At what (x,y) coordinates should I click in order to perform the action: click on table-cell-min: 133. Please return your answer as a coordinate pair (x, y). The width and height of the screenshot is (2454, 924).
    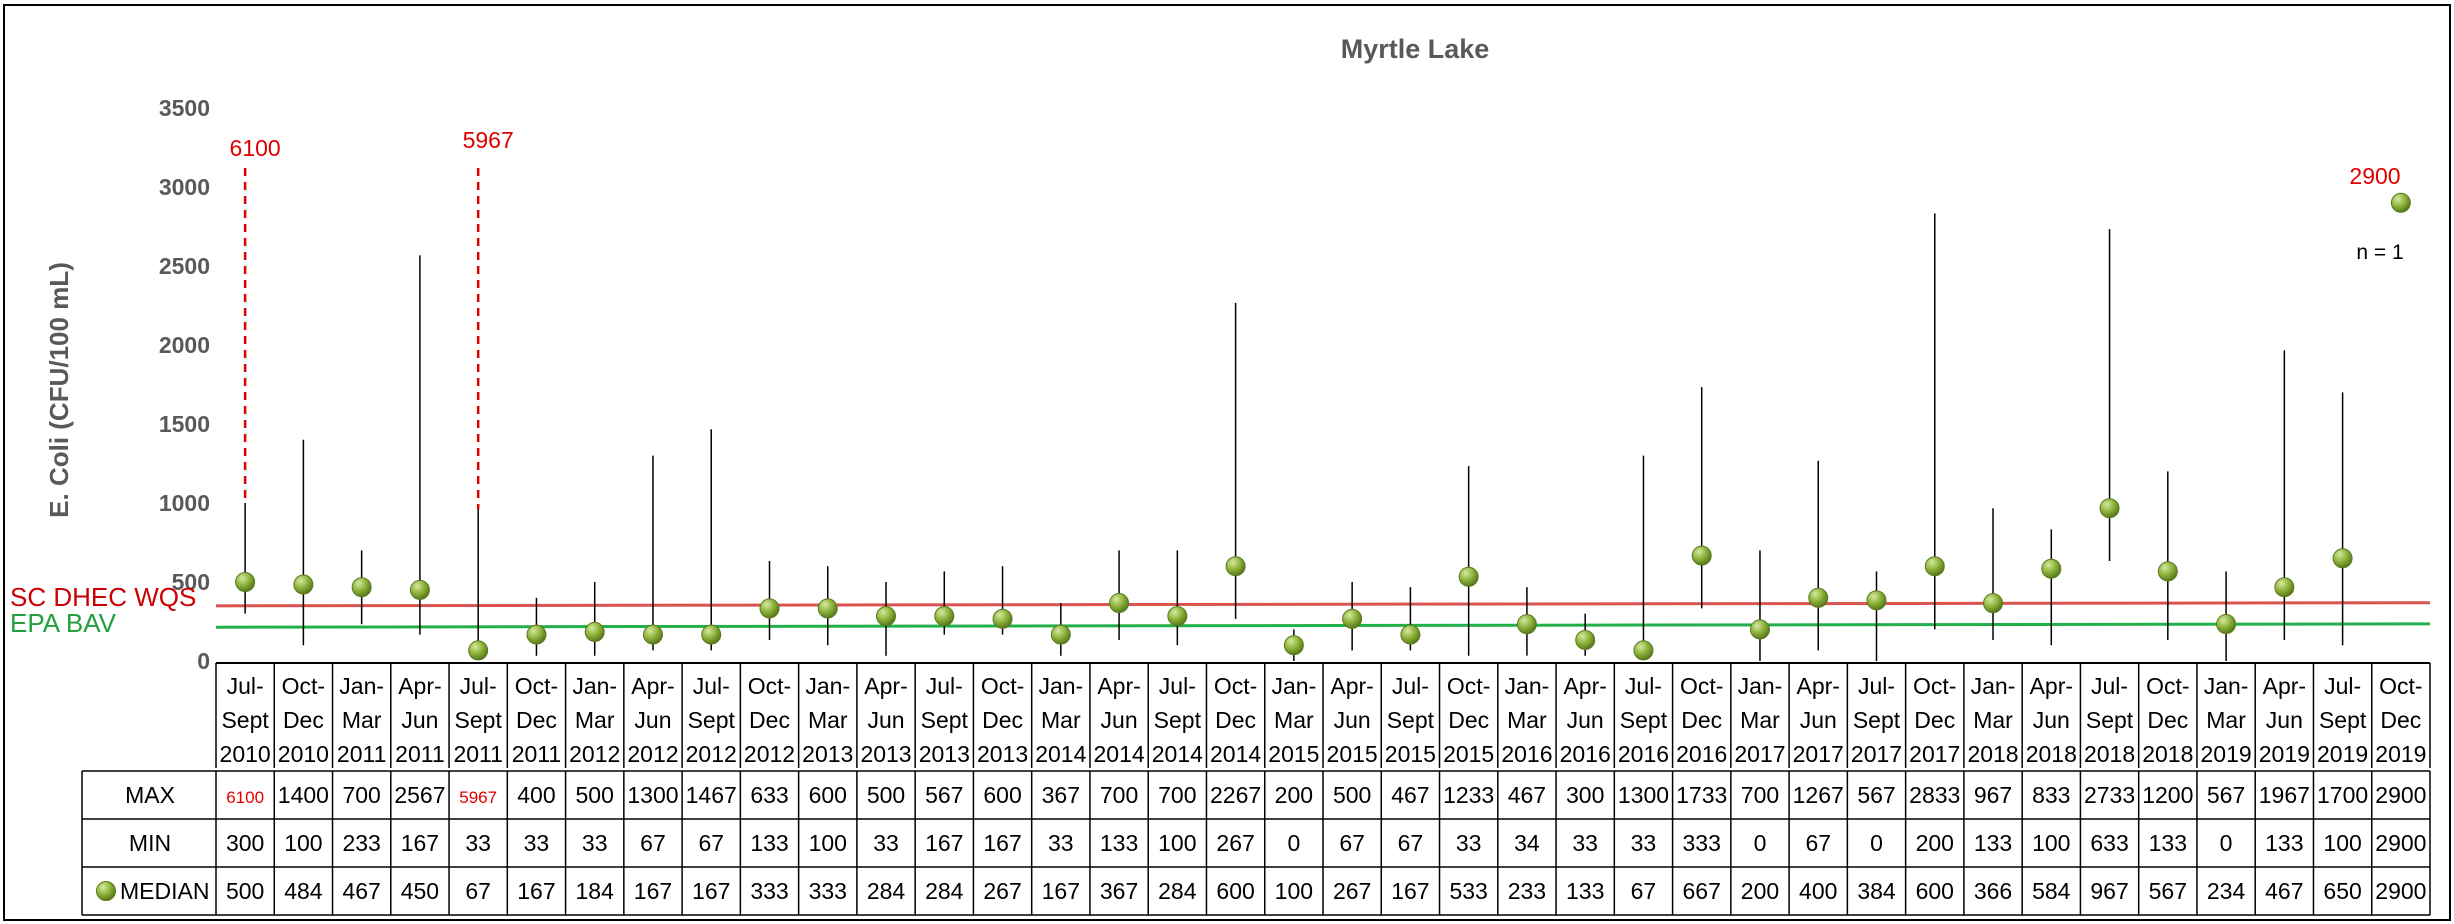
    Looking at the image, I should click on (2284, 843).